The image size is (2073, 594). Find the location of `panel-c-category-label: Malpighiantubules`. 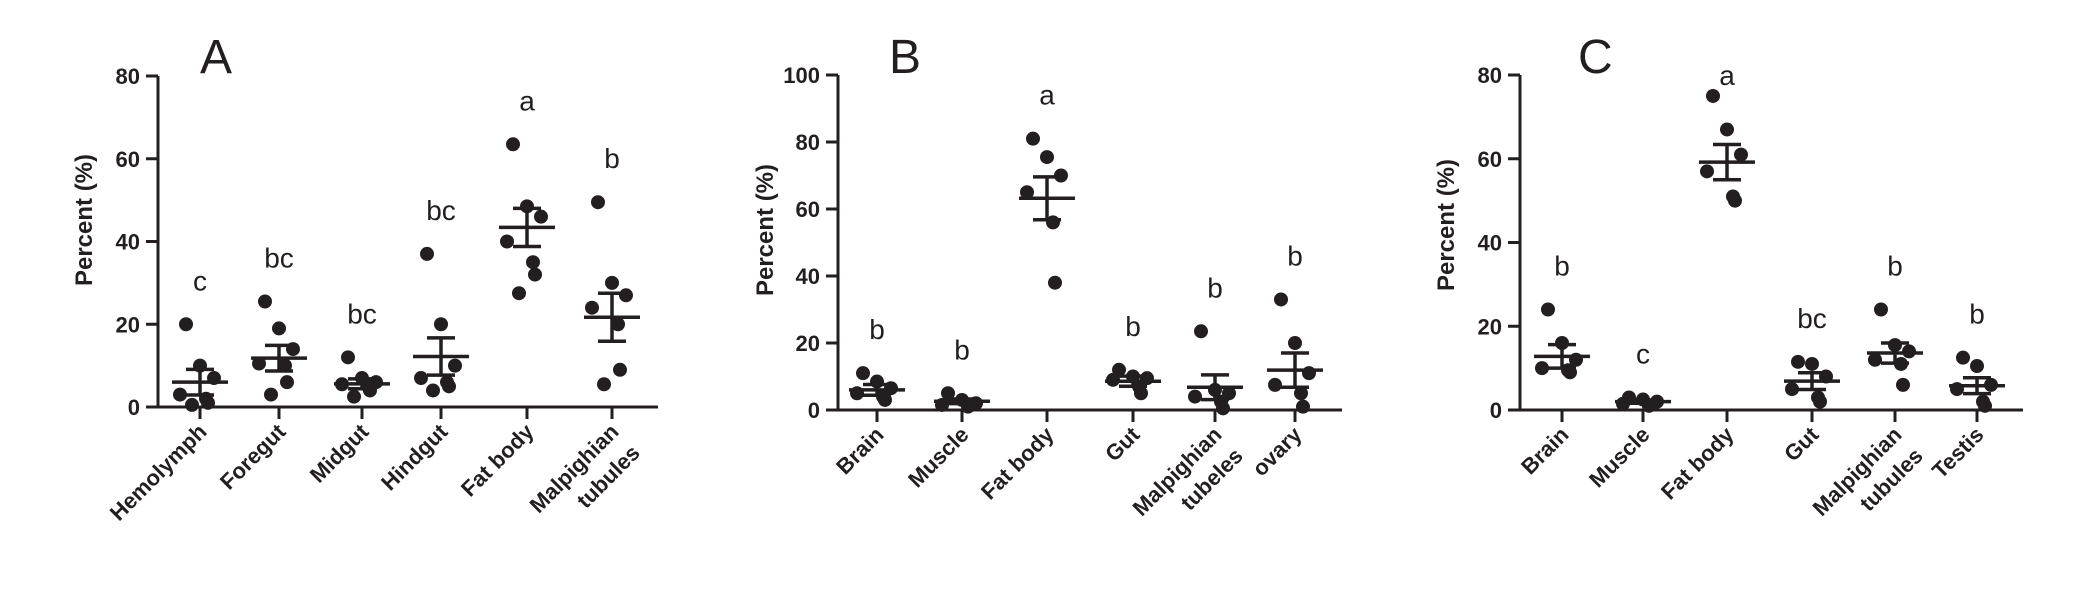

panel-c-category-label: Malpighiantubules is located at coordinates (1868, 482).